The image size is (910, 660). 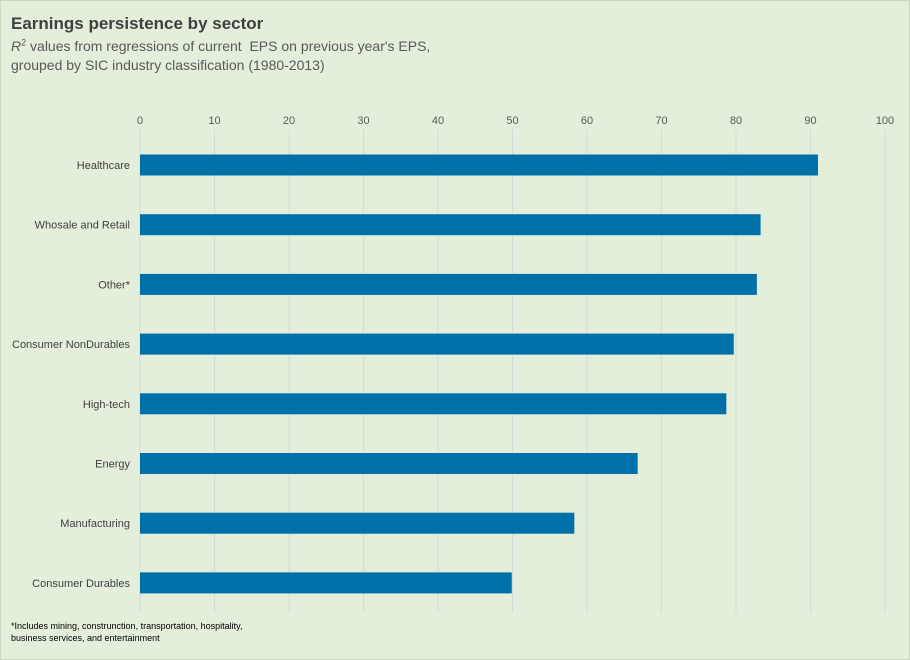 I want to click on bar-healthcare, so click(x=479, y=165).